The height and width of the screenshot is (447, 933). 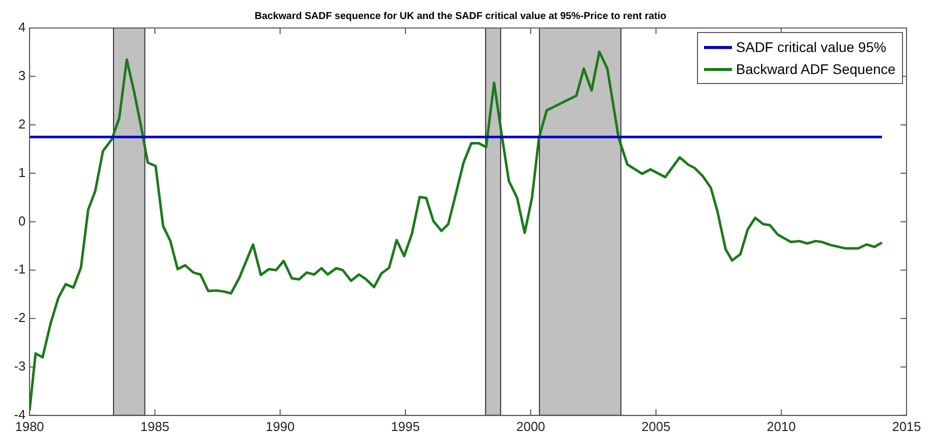 What do you see at coordinates (22, 172) in the screenshot?
I see `y-tick-label: 1` at bounding box center [22, 172].